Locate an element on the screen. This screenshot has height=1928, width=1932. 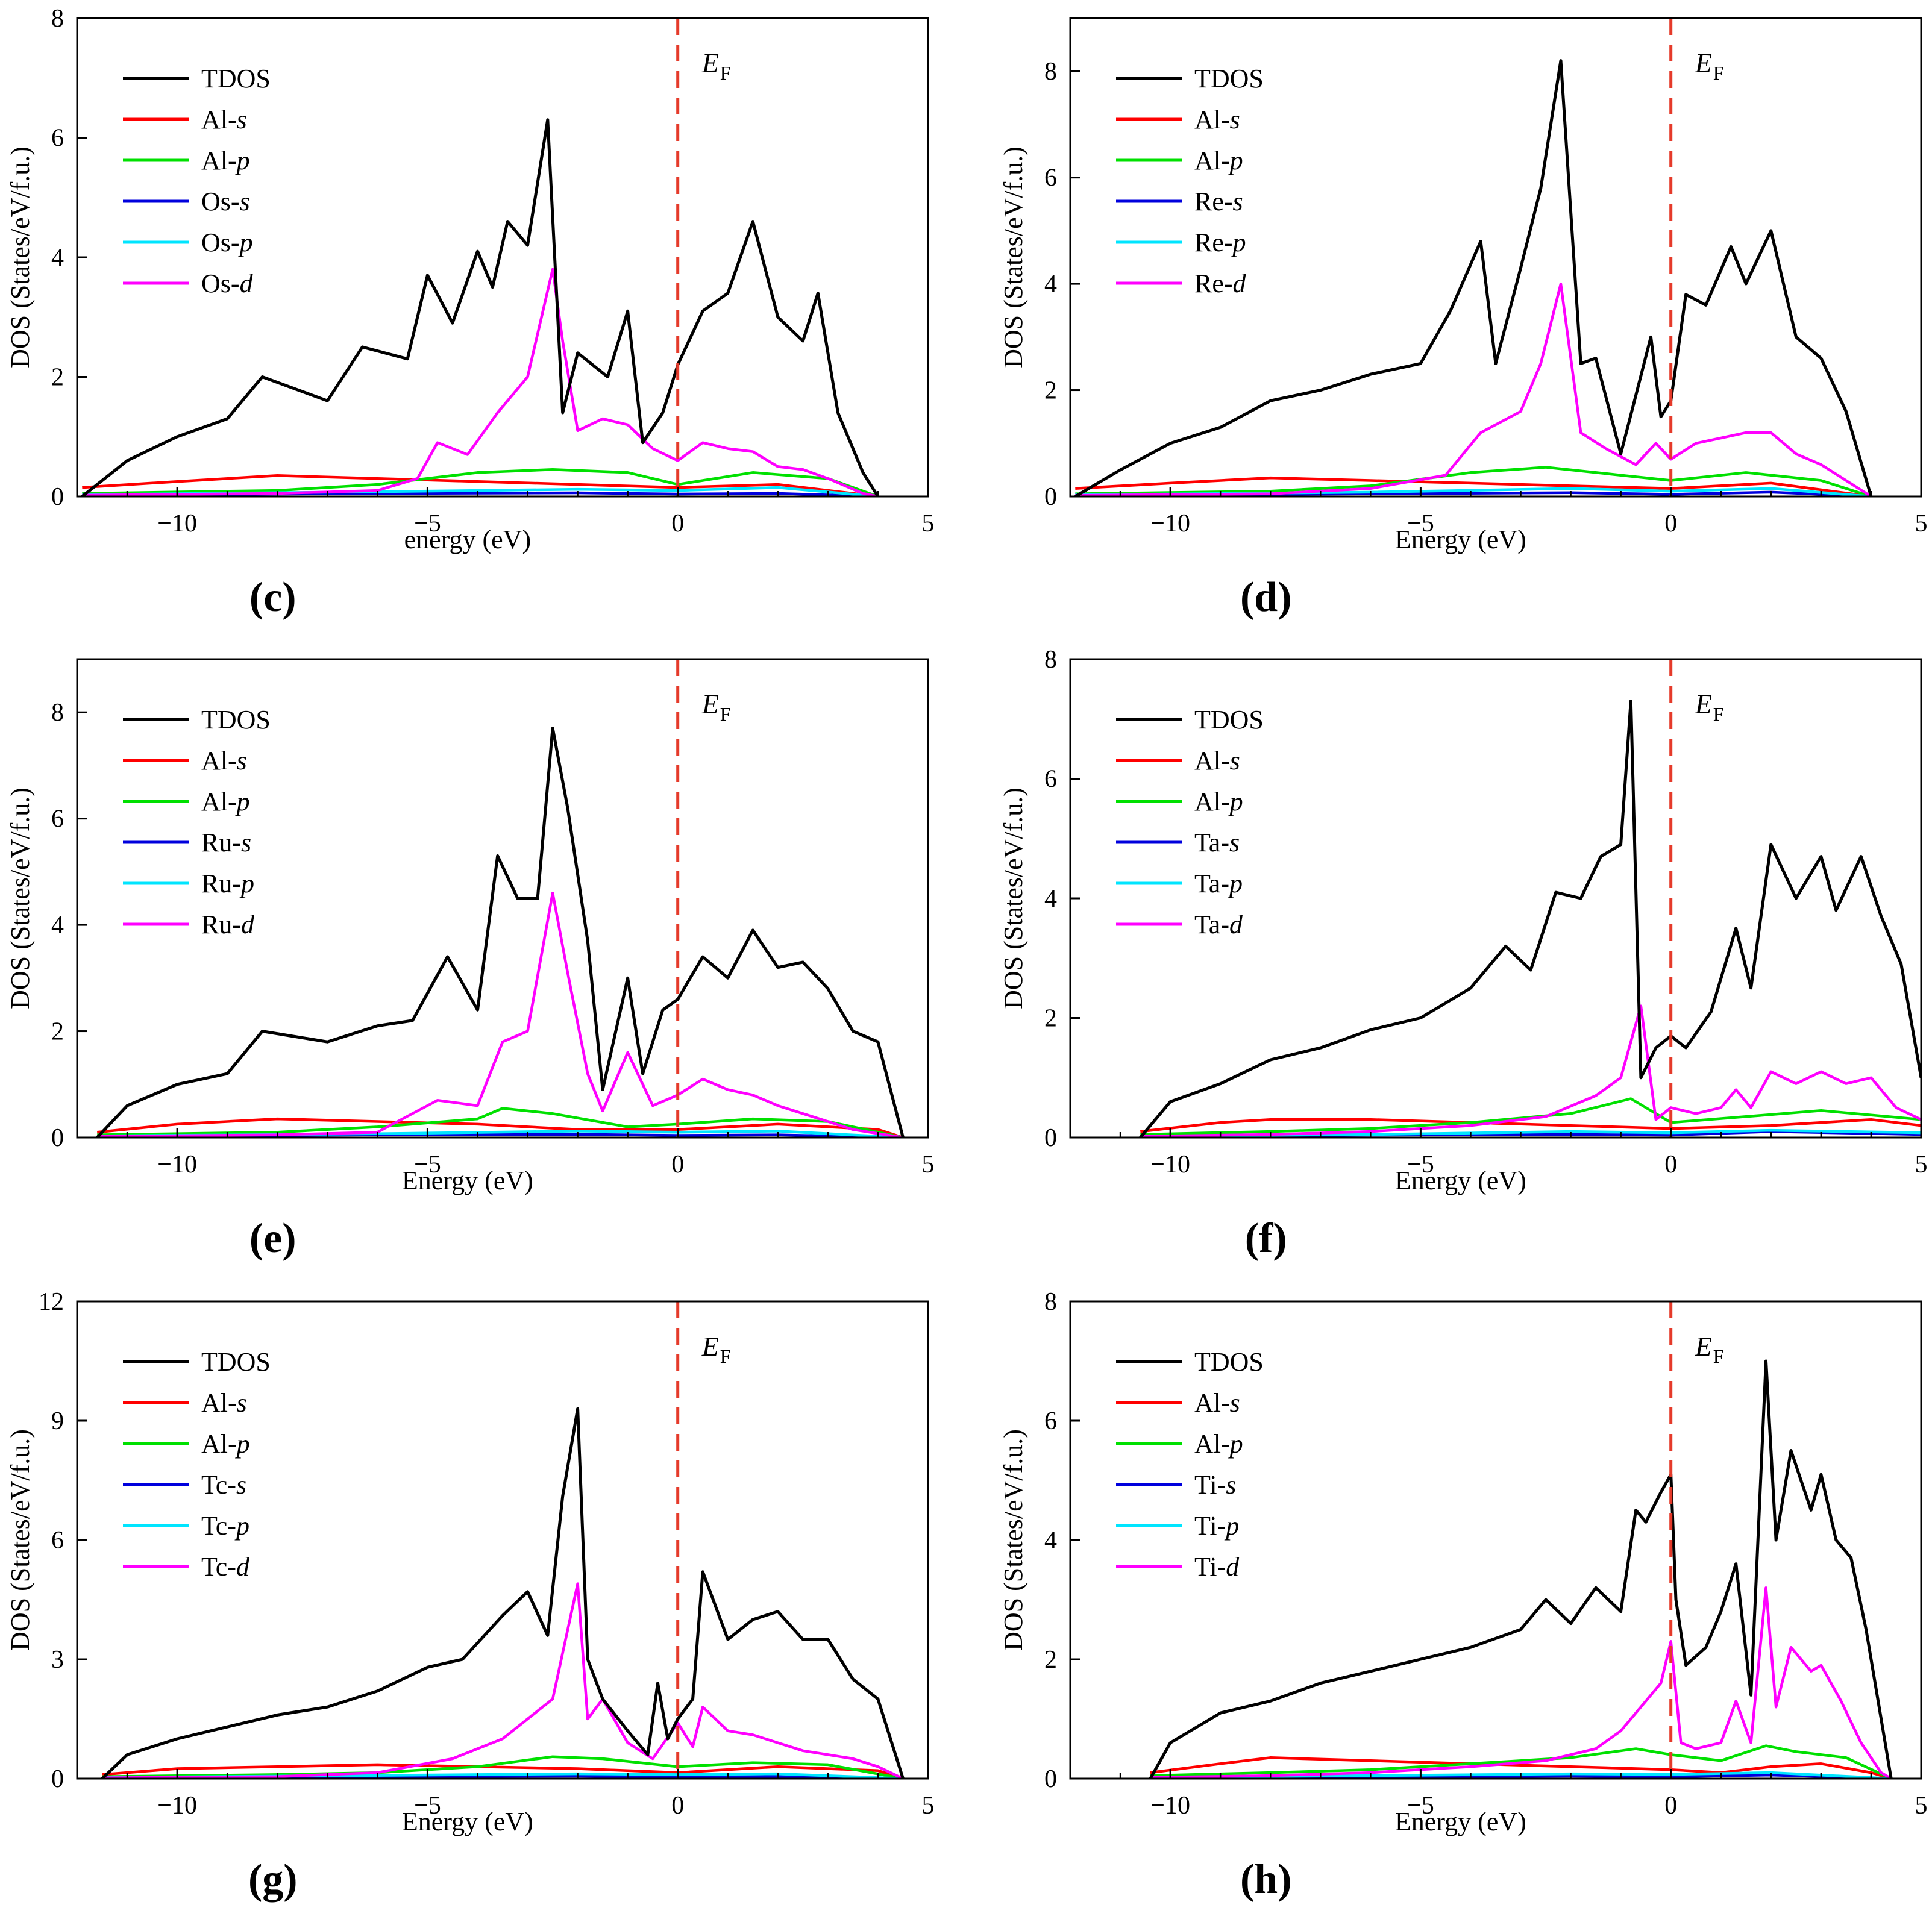
panel-label: (g) is located at coordinates (273, 1880).